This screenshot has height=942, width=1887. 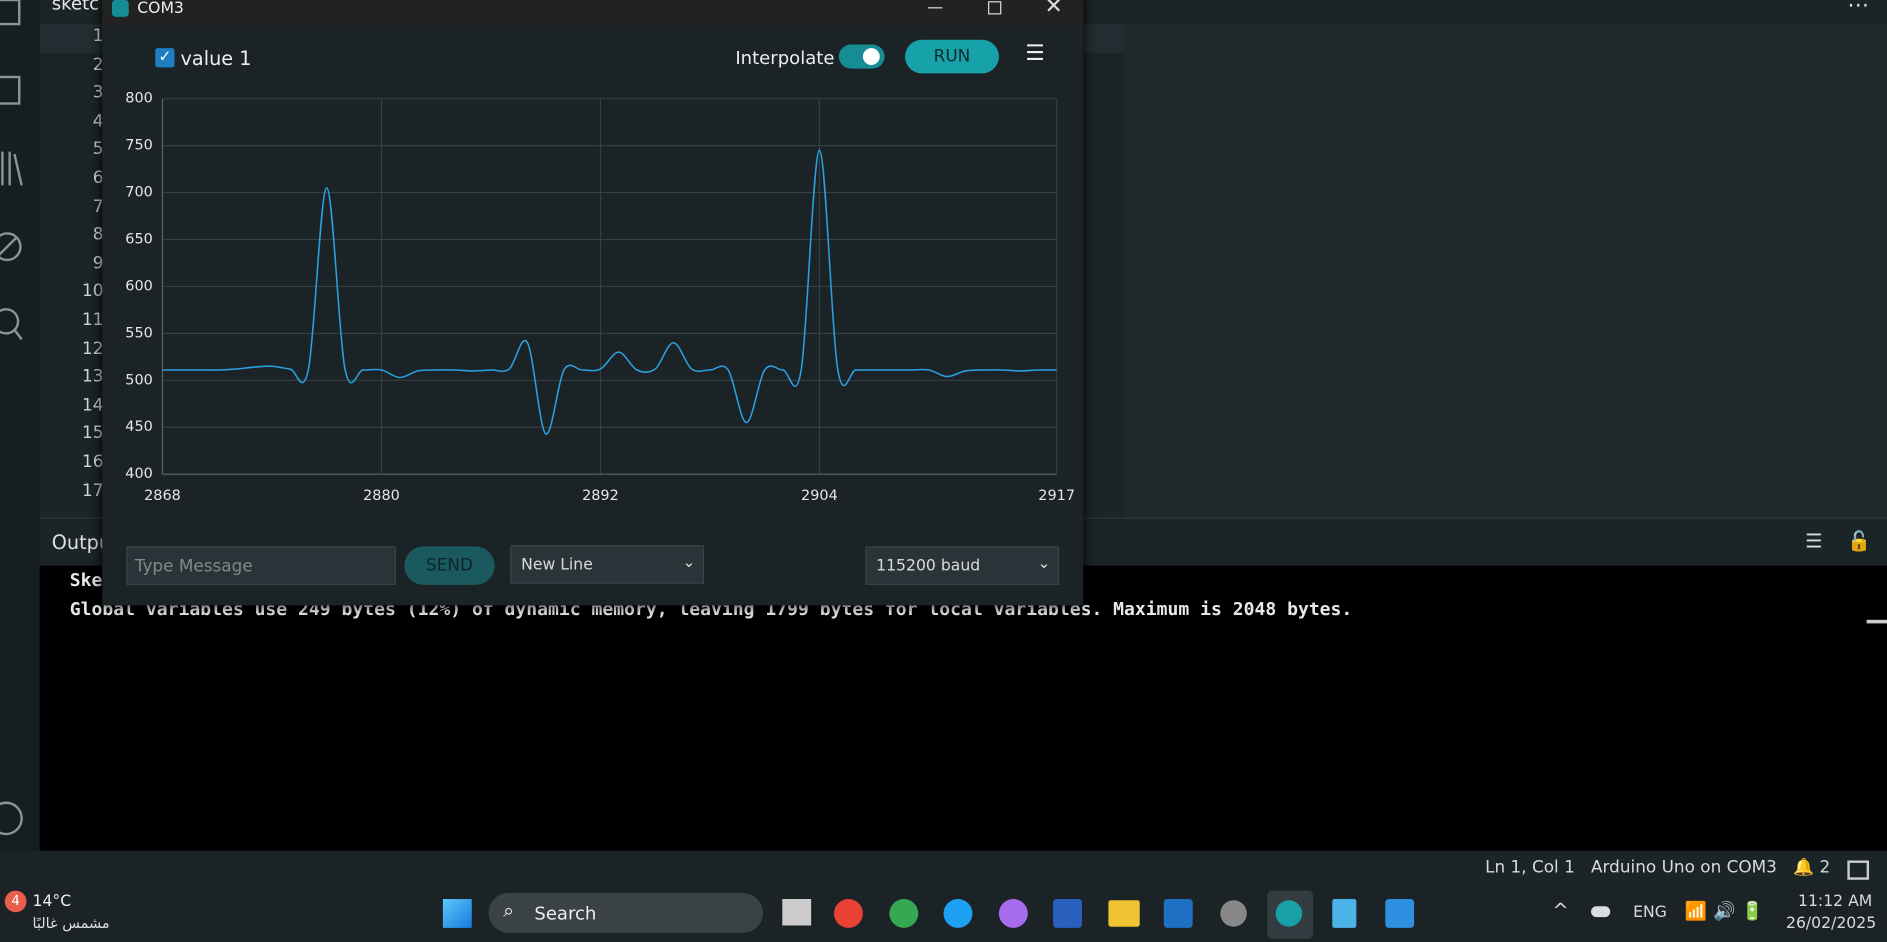 I want to click on toggle-knob, so click(x=871, y=56).